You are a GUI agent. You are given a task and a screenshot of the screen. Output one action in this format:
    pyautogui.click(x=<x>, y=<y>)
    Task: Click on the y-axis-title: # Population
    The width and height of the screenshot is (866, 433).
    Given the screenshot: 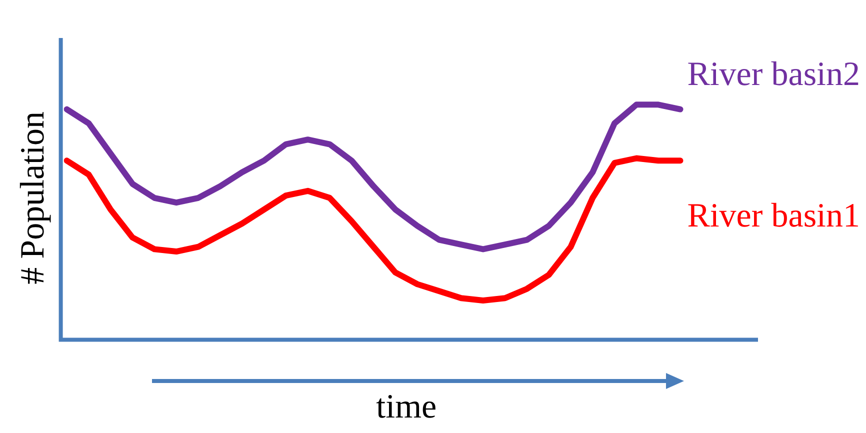 What is the action you would take?
    pyautogui.click(x=33, y=197)
    